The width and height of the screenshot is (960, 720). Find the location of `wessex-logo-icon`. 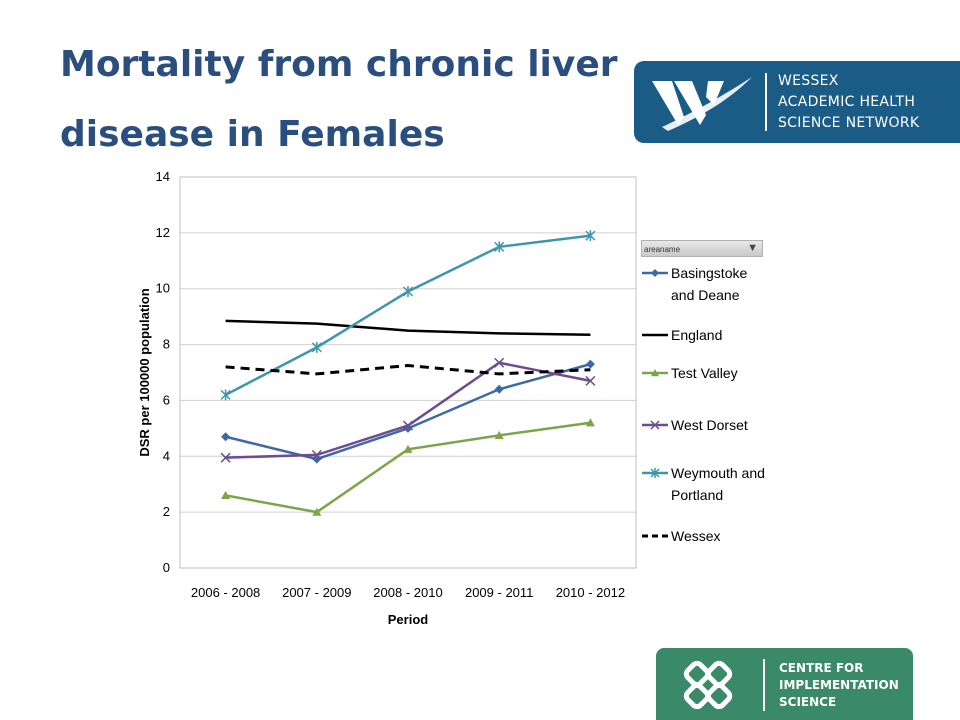

wessex-logo-icon is located at coordinates (702, 104).